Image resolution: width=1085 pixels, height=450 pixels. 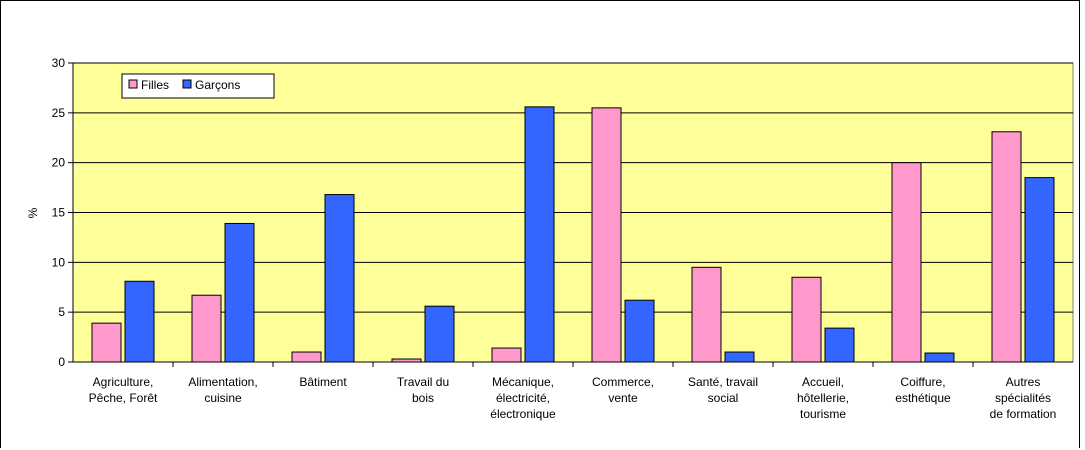 What do you see at coordinates (223, 398) in the screenshot?
I see `x-tick-label-line: cuisine` at bounding box center [223, 398].